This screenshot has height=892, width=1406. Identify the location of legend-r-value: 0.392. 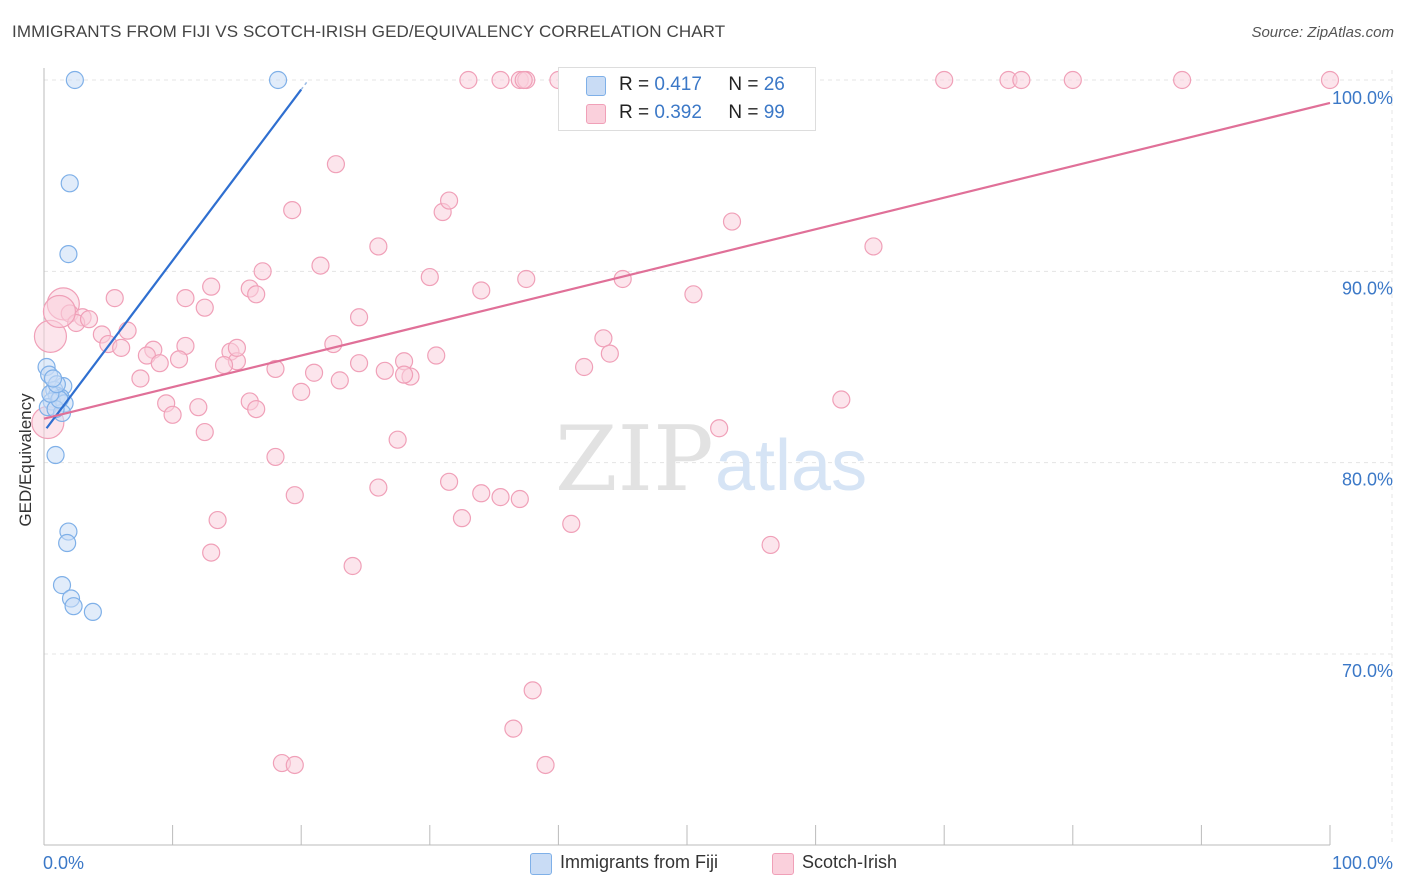
(678, 112).